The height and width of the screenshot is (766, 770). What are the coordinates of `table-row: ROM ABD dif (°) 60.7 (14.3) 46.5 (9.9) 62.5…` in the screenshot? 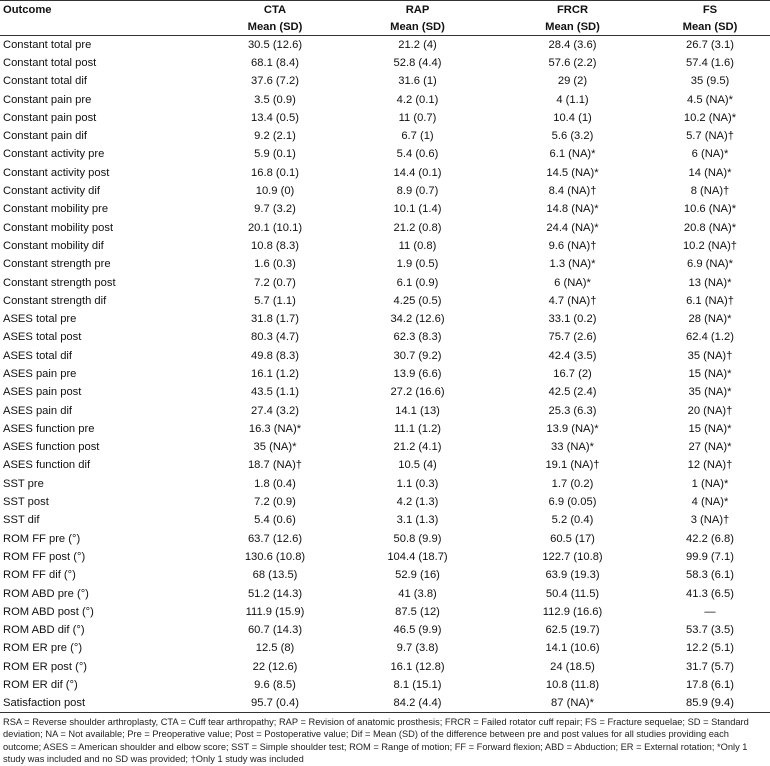 It's located at (385, 630).